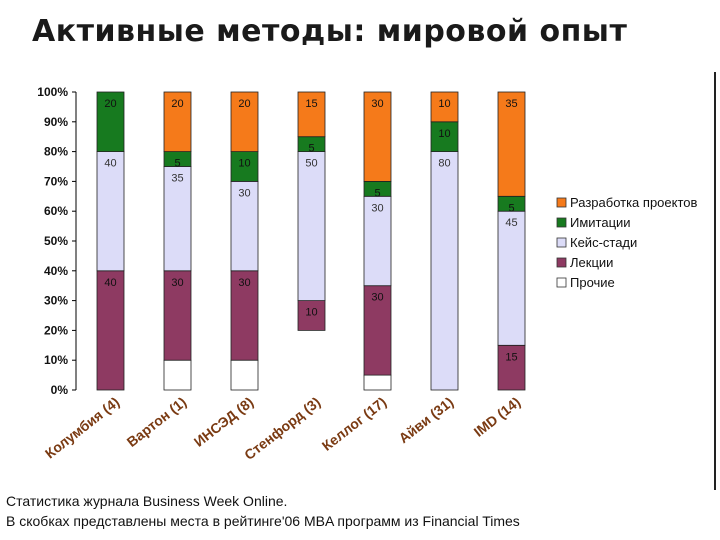 Image resolution: width=720 pixels, height=540 pixels. What do you see at coordinates (56, 152) in the screenshot?
I see `y-tick-label: 80%` at bounding box center [56, 152].